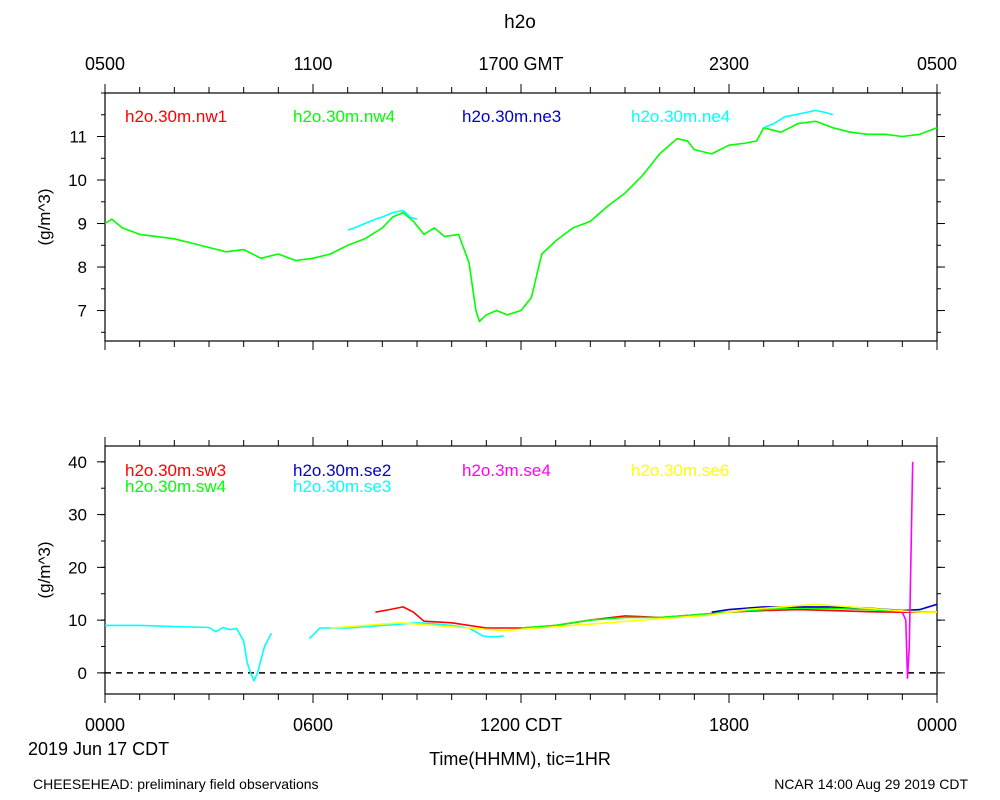 The image size is (1000, 800). I want to click on bottom-tick-label: 0600, so click(313, 725).